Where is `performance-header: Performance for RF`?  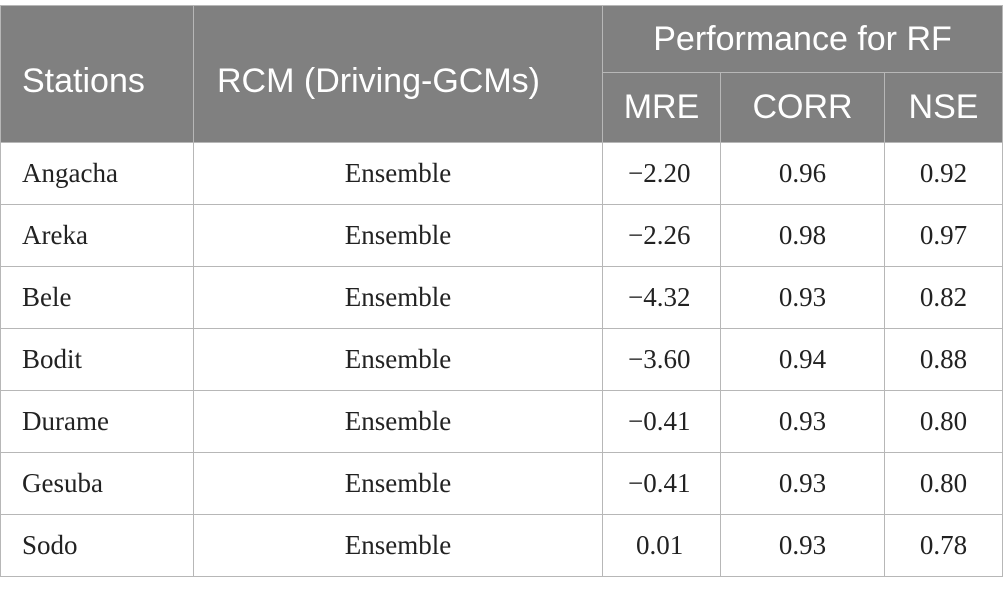
performance-header: Performance for RF is located at coordinates (802, 39).